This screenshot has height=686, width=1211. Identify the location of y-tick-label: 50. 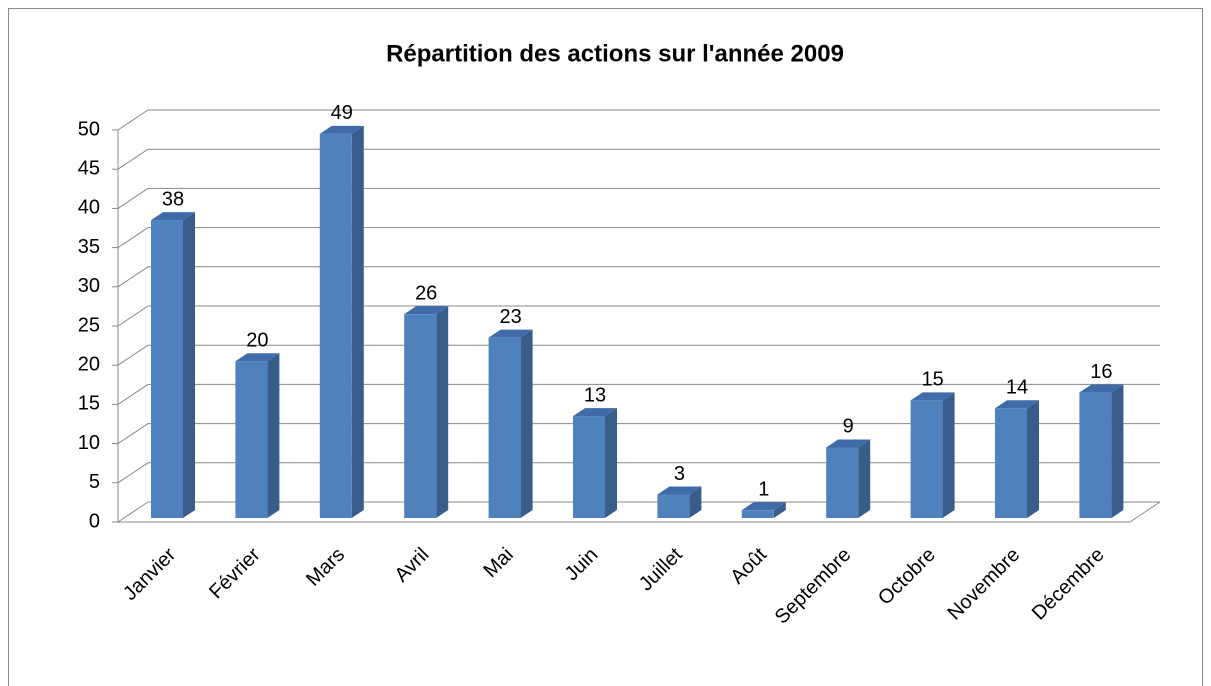
(89, 129).